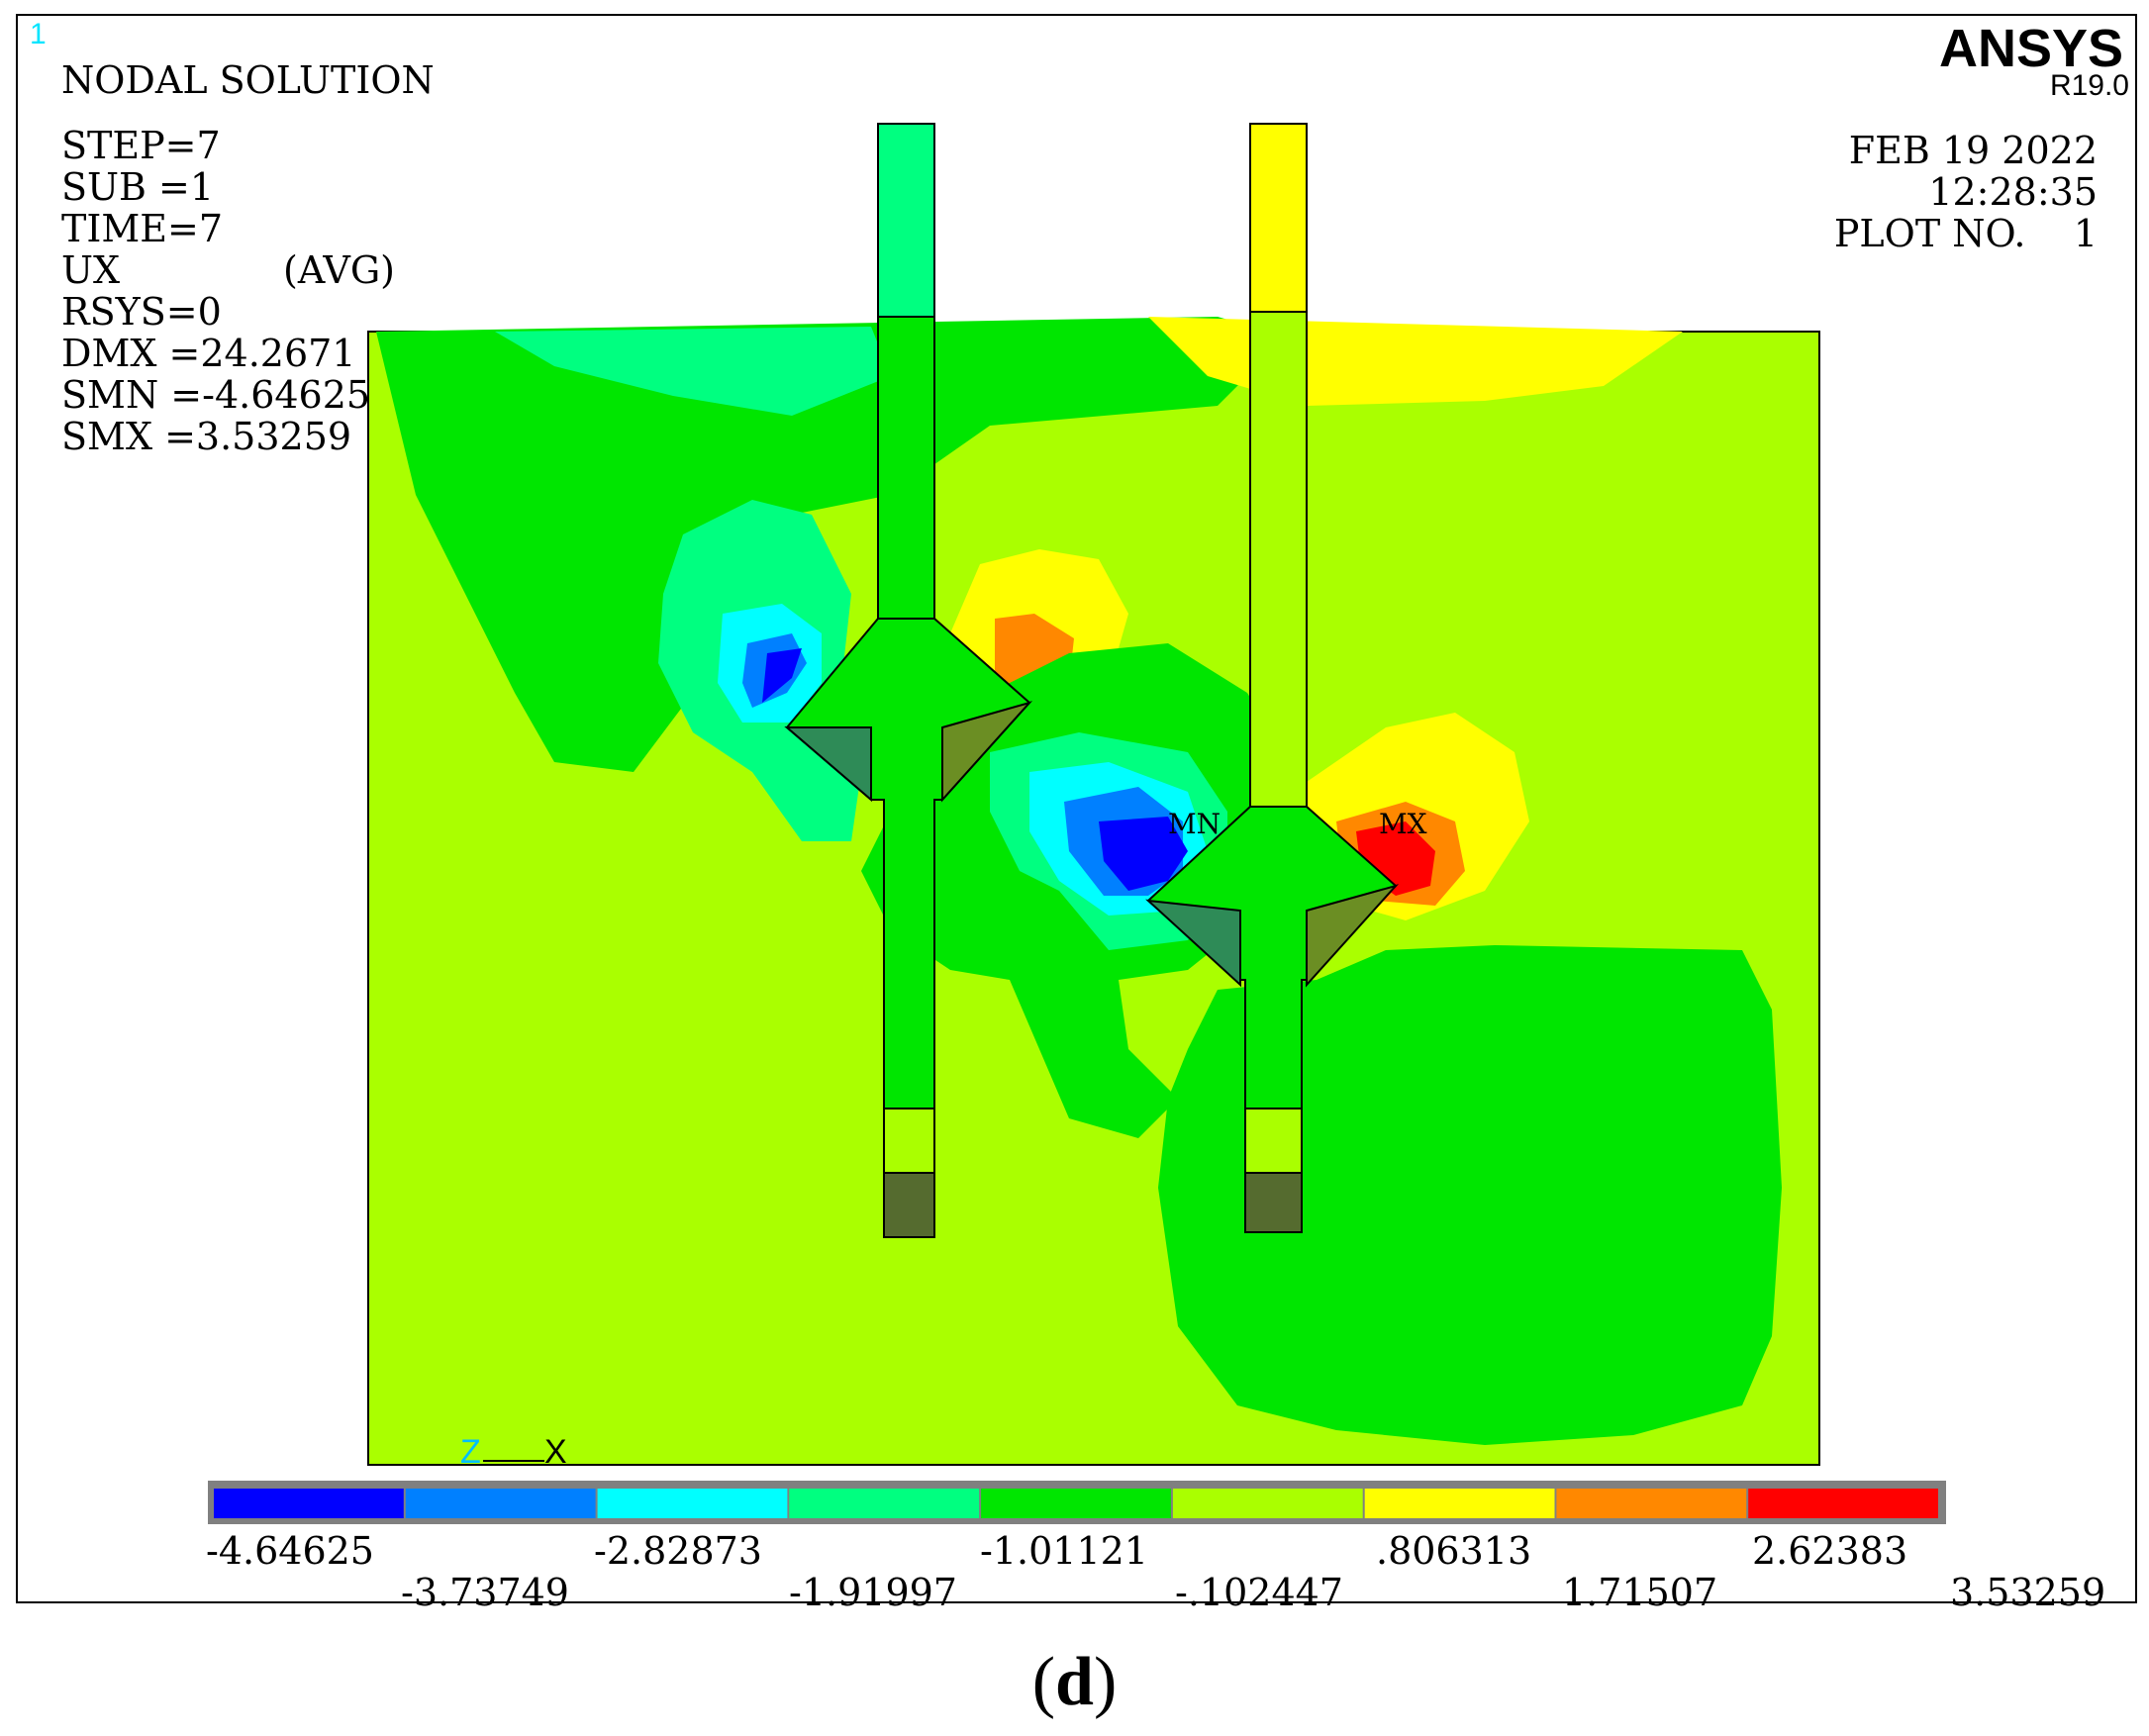  I want to click on figure-caption: (d), so click(1074, 1682).